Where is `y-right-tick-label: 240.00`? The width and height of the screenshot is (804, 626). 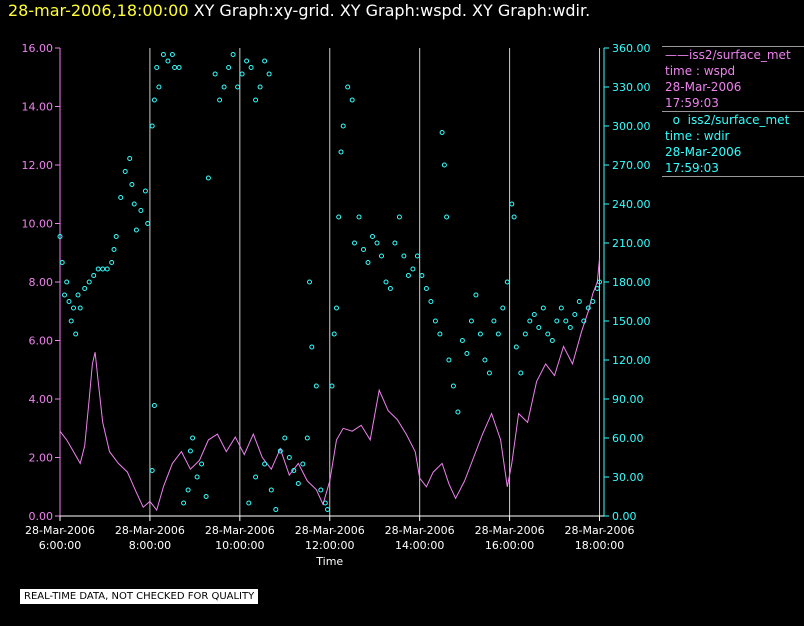
y-right-tick-label: 240.00 is located at coordinates (631, 204).